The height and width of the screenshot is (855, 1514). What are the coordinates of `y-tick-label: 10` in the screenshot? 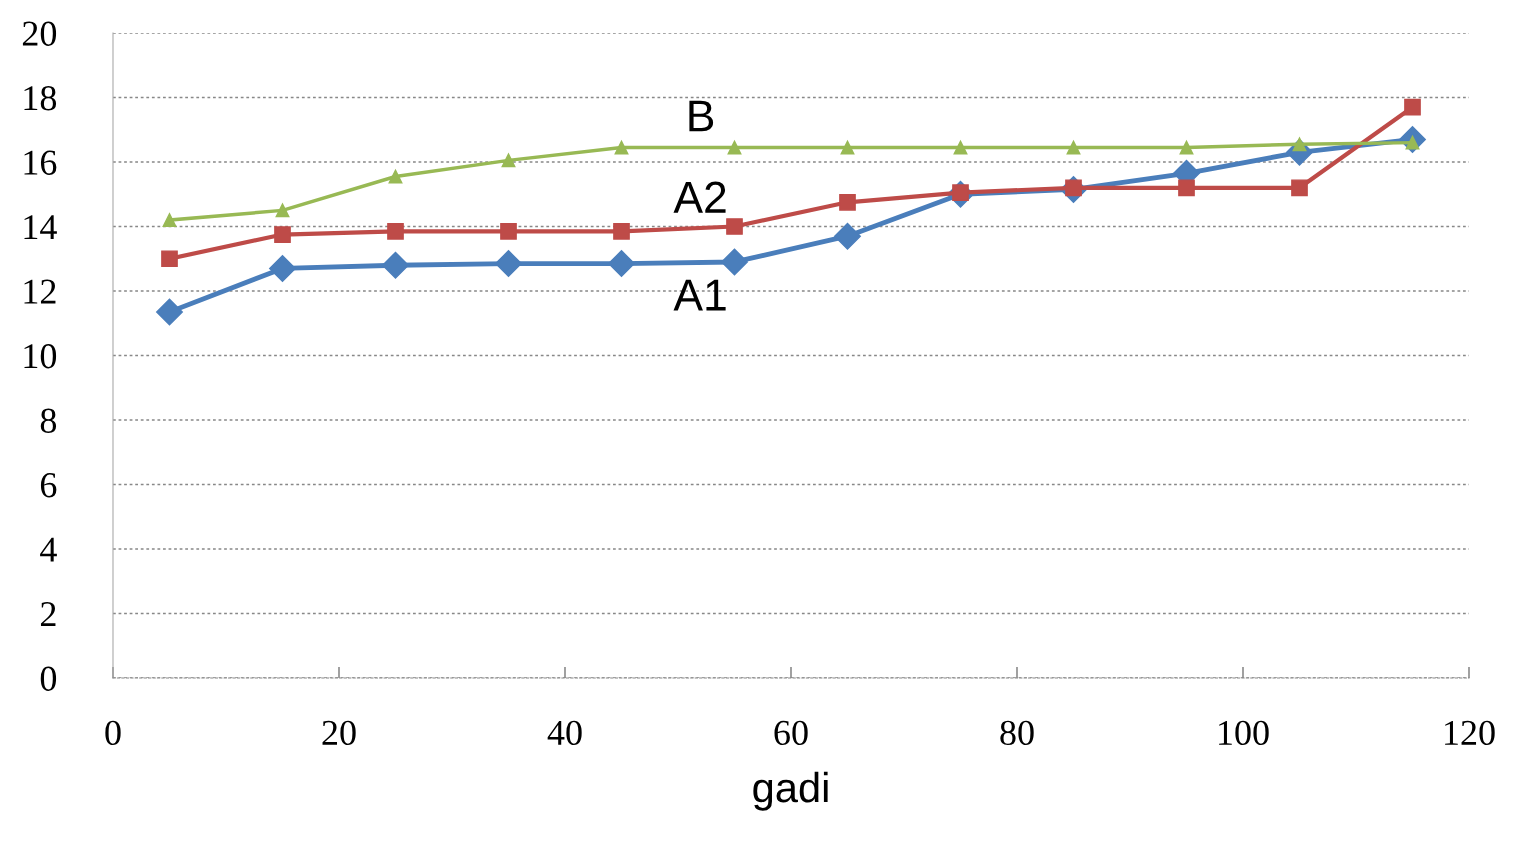 It's located at (40, 356).